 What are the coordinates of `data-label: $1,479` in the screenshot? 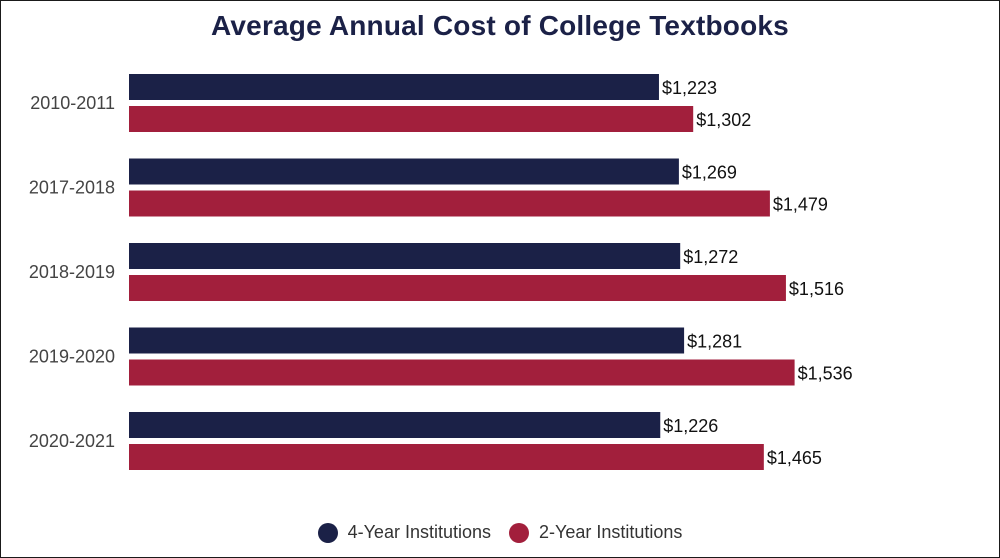 It's located at (800, 205).